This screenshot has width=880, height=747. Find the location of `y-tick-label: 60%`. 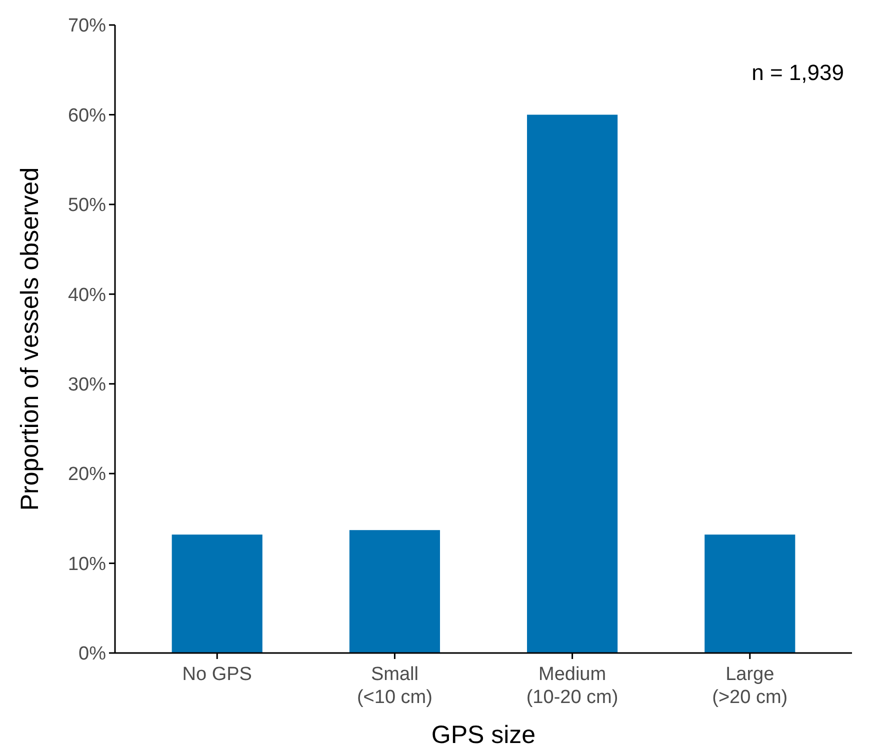

y-tick-label: 60% is located at coordinates (87, 115).